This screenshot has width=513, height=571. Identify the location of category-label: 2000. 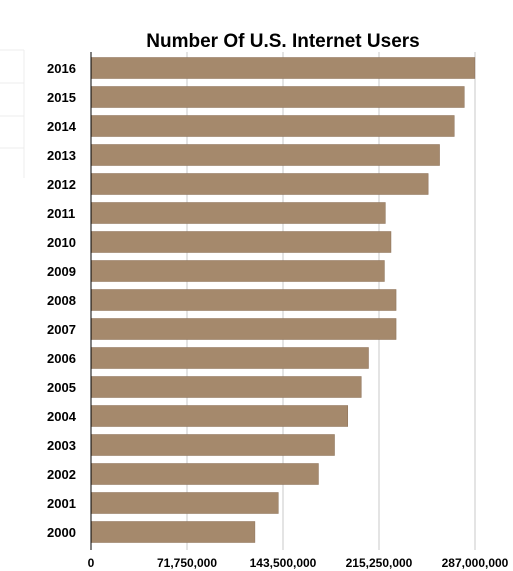
(61, 532).